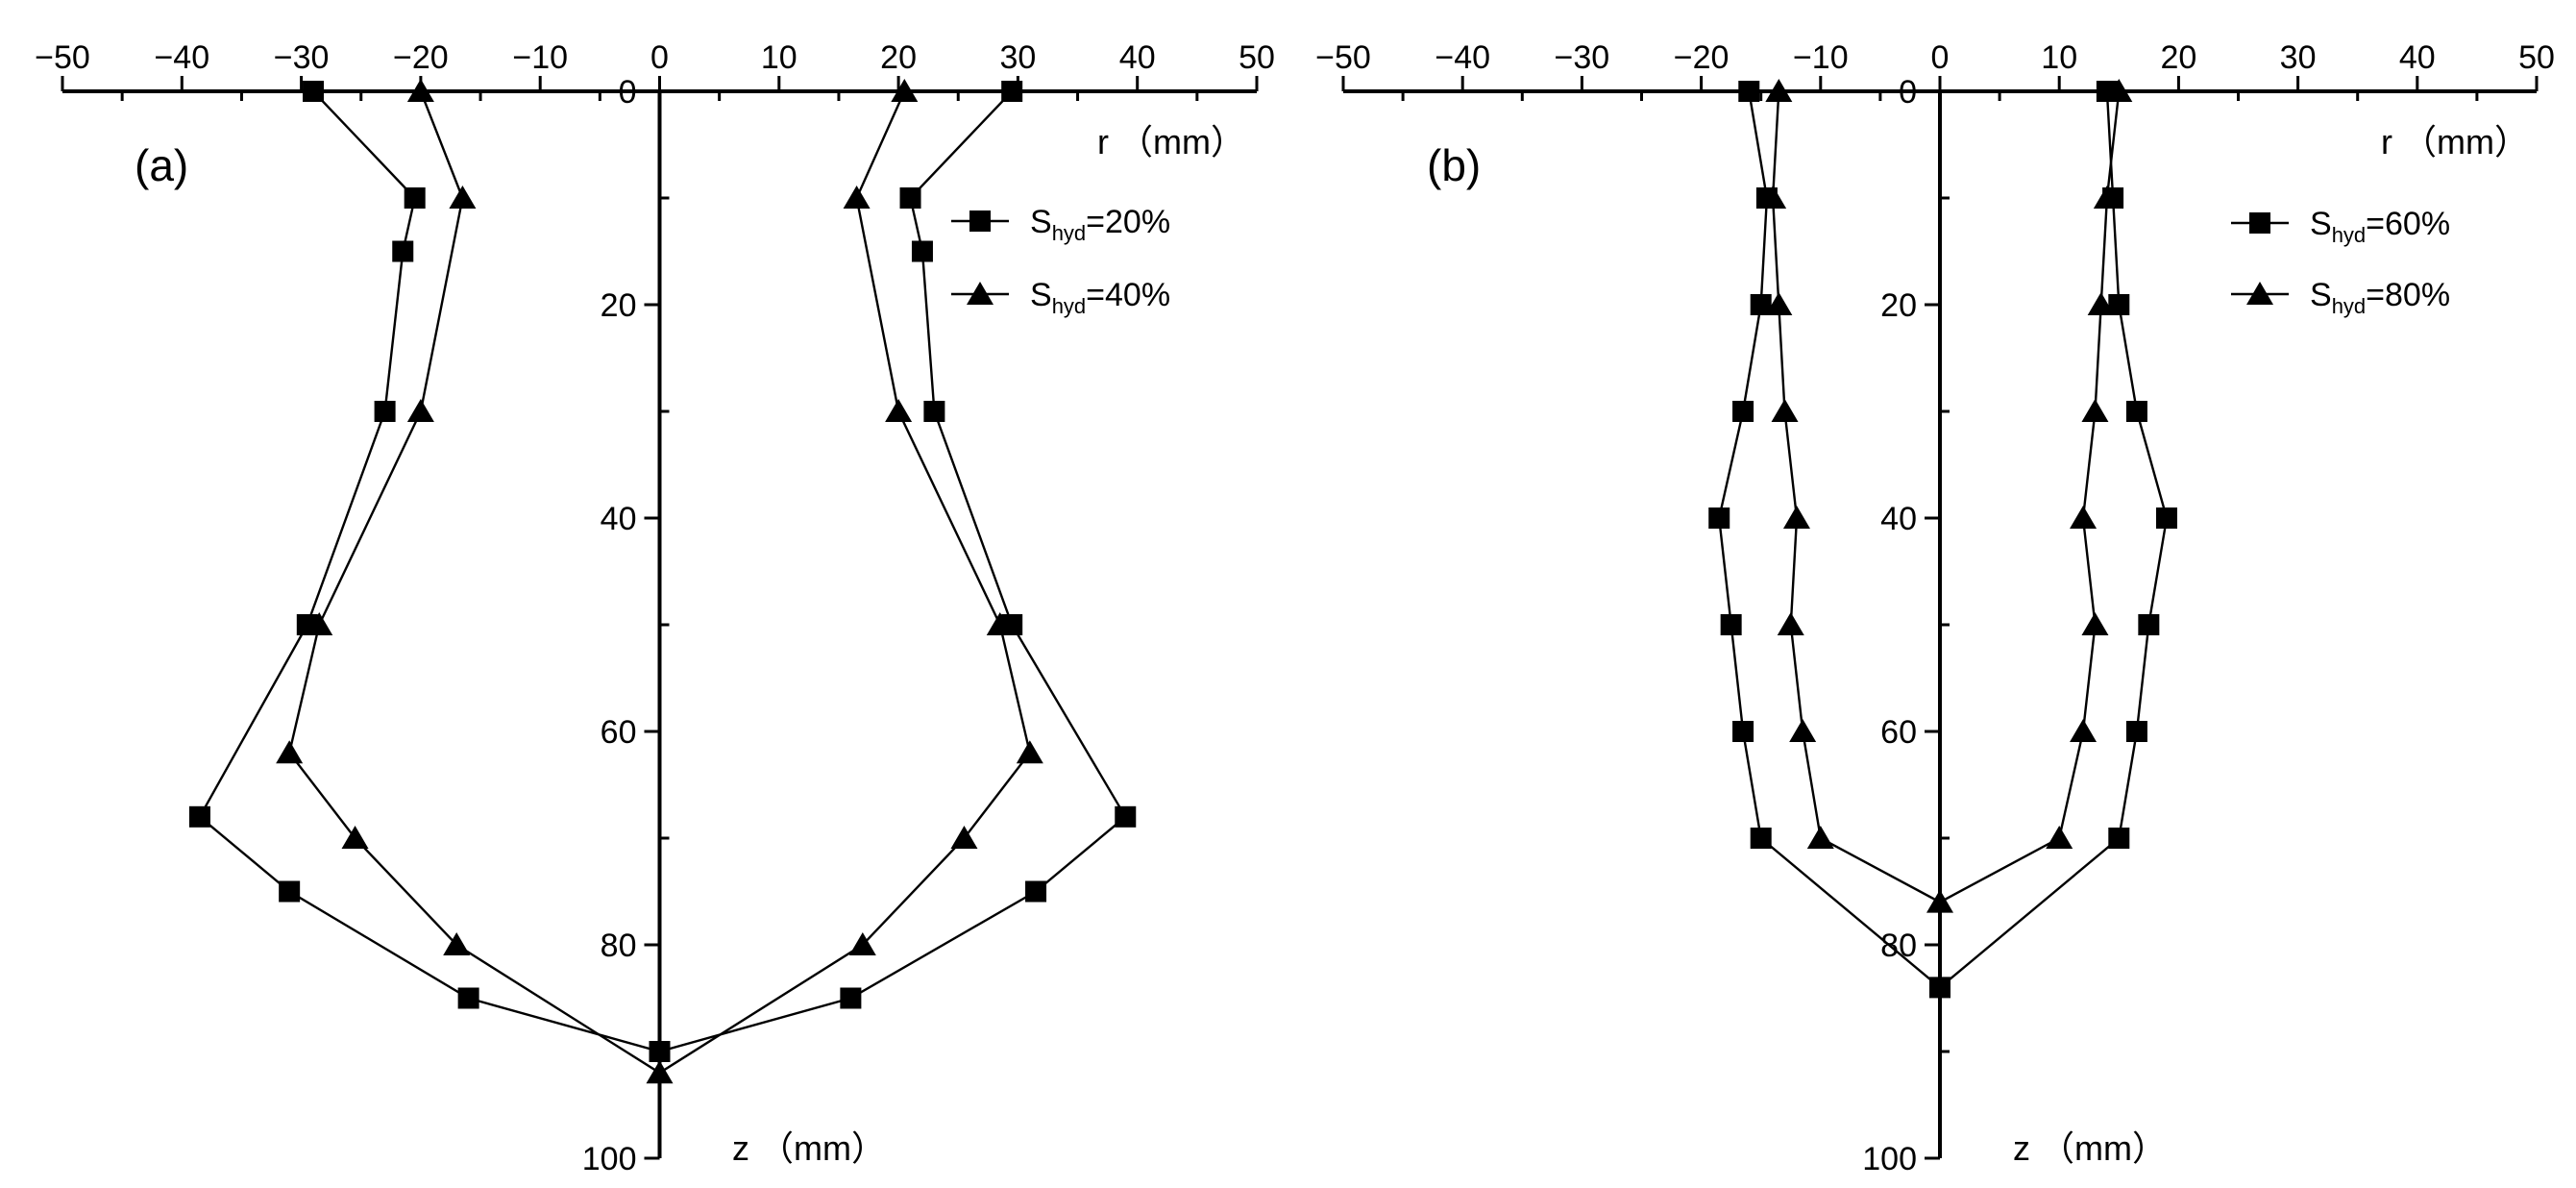 The width and height of the screenshot is (2576, 1188). What do you see at coordinates (1100, 224) in the screenshot?
I see `legend-label: Shyd=20%` at bounding box center [1100, 224].